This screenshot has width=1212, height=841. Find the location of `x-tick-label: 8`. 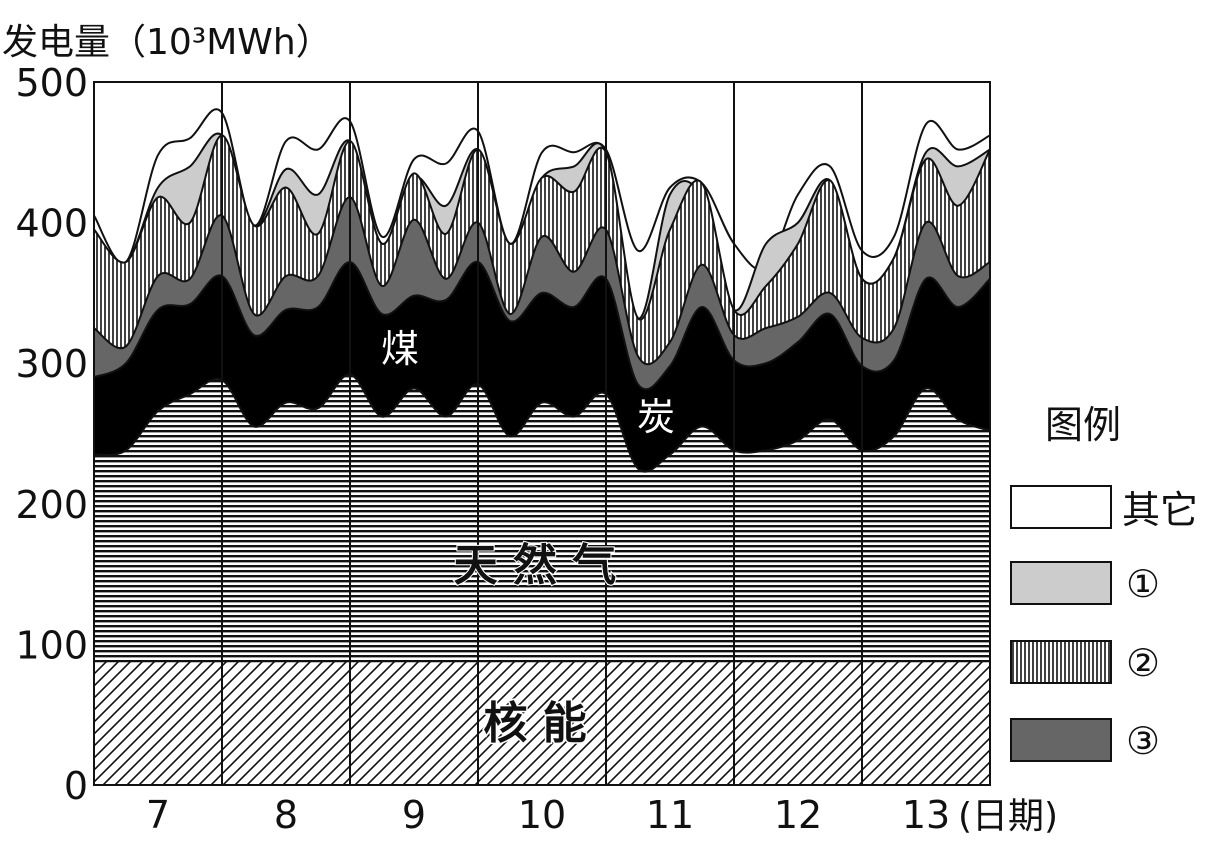

x-tick-label: 8 is located at coordinates (286, 815).